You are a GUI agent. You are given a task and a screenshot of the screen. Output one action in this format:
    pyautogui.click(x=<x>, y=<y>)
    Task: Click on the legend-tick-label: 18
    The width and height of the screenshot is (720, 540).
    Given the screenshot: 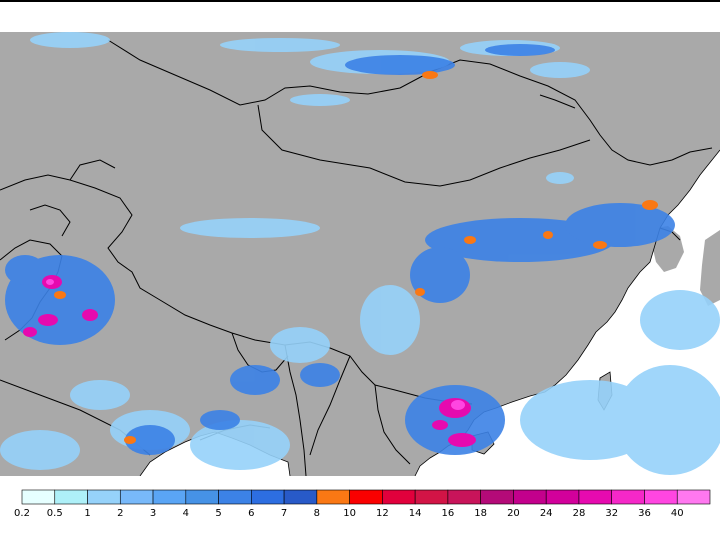 What is the action you would take?
    pyautogui.click(x=480, y=513)
    